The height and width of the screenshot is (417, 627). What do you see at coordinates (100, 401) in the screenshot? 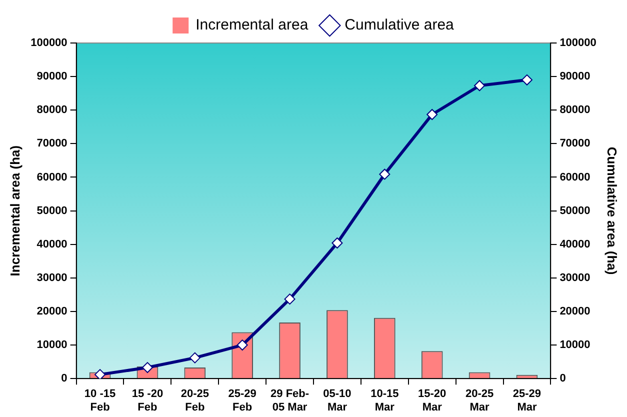
I see `x-tick-label: 10 -15 Feb` at bounding box center [100, 401].